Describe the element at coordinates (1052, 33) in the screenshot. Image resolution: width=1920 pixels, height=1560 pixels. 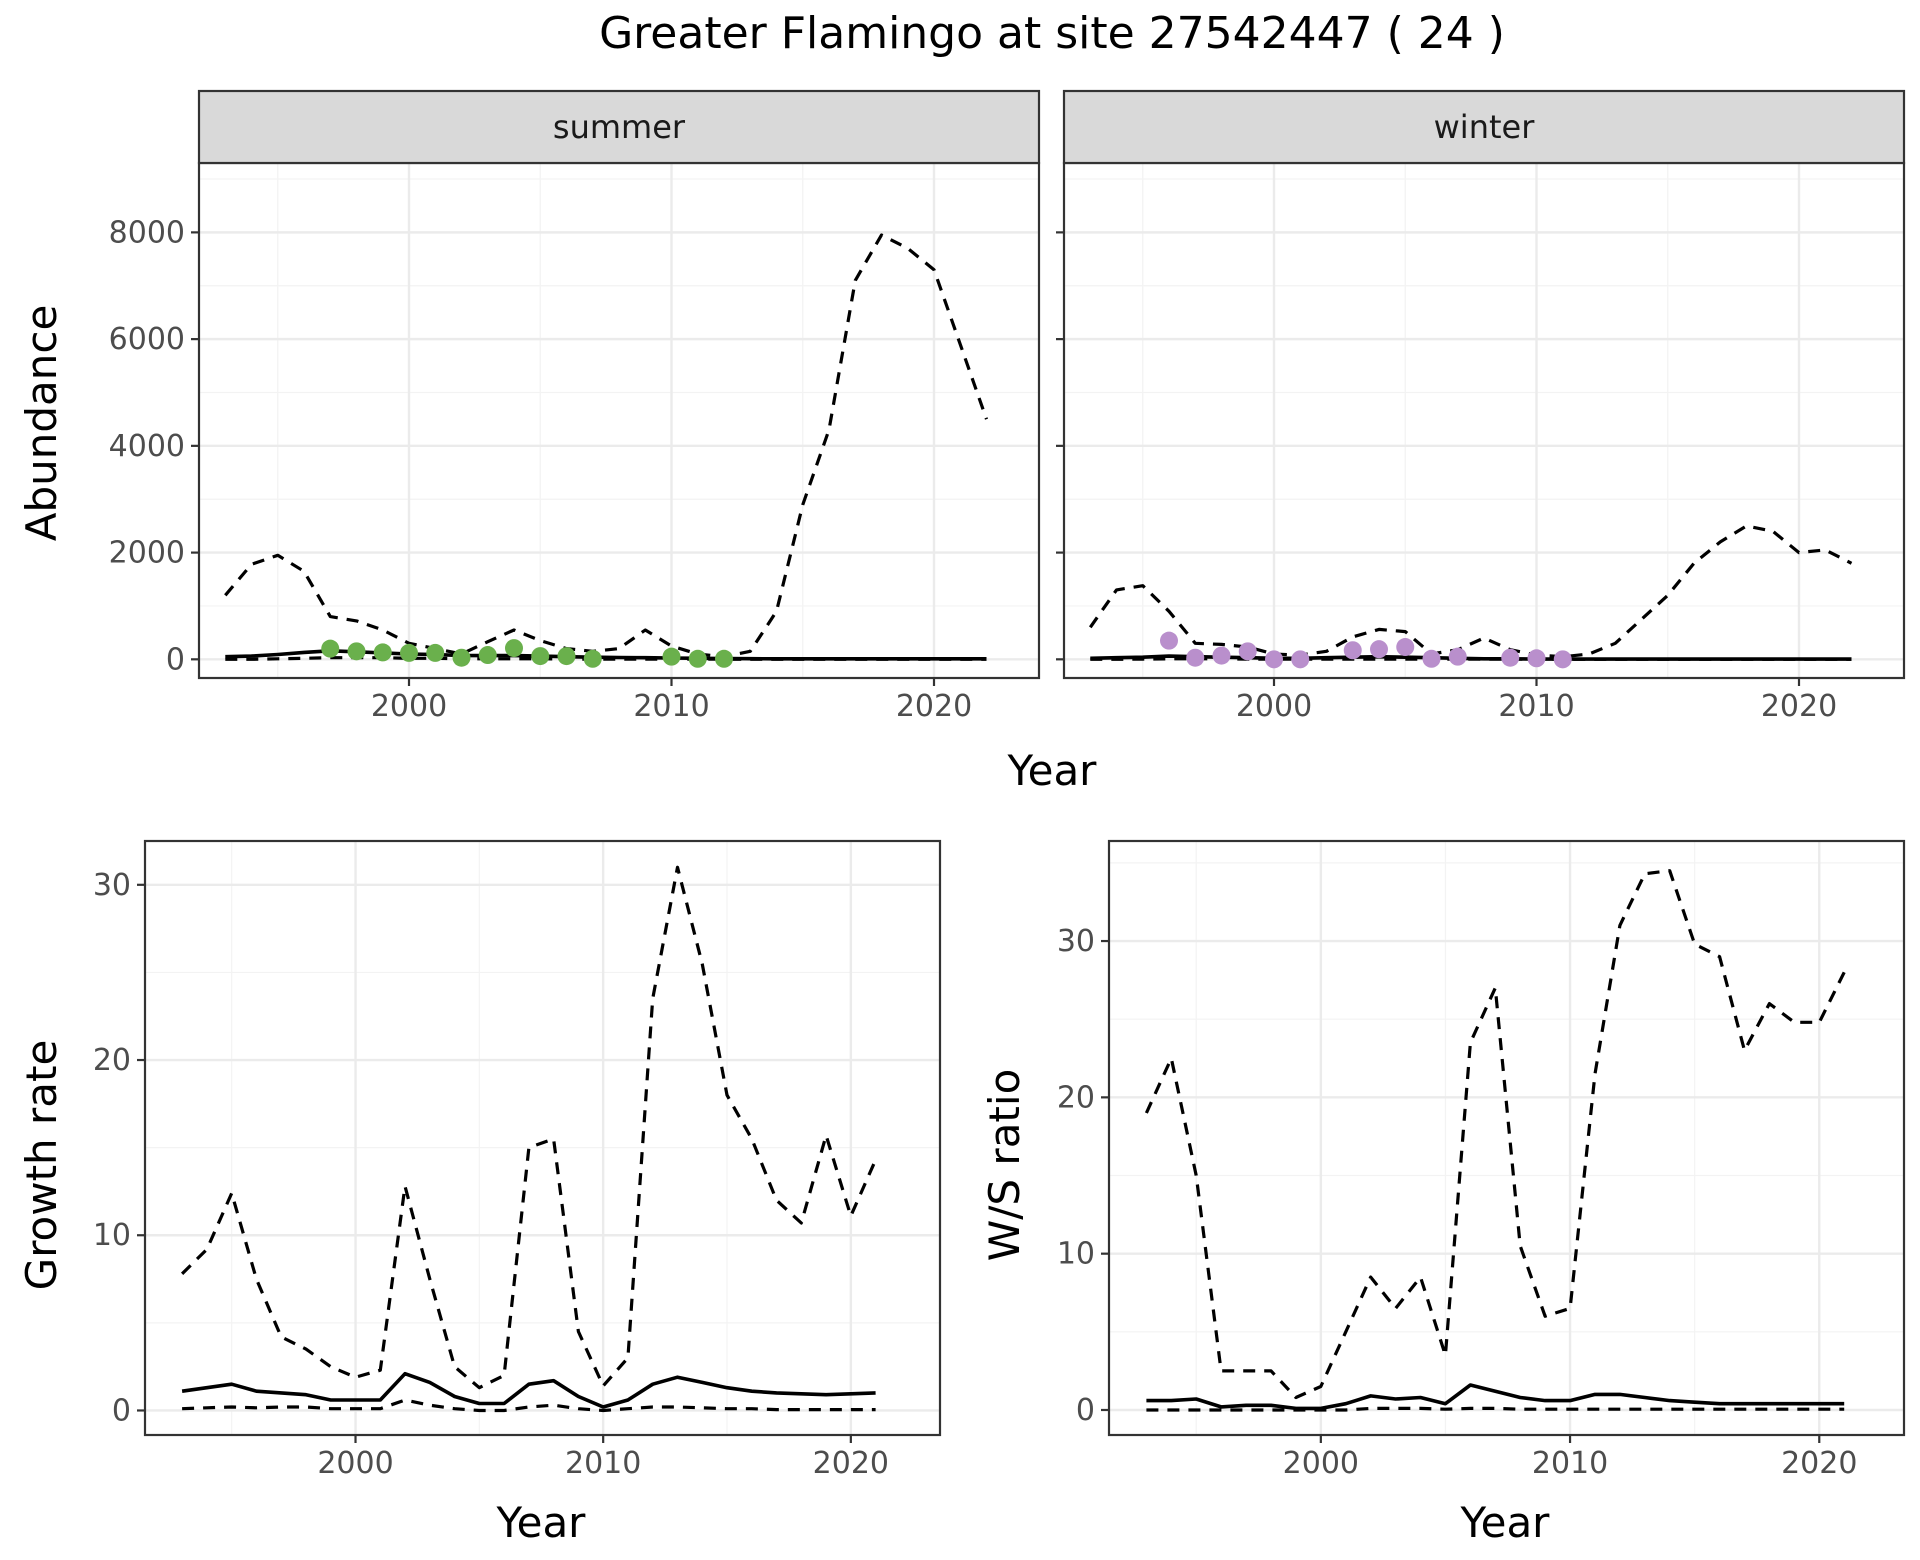
I see `figure-title: Greater Flamingo at site 27542447 ( 24 )` at that location.